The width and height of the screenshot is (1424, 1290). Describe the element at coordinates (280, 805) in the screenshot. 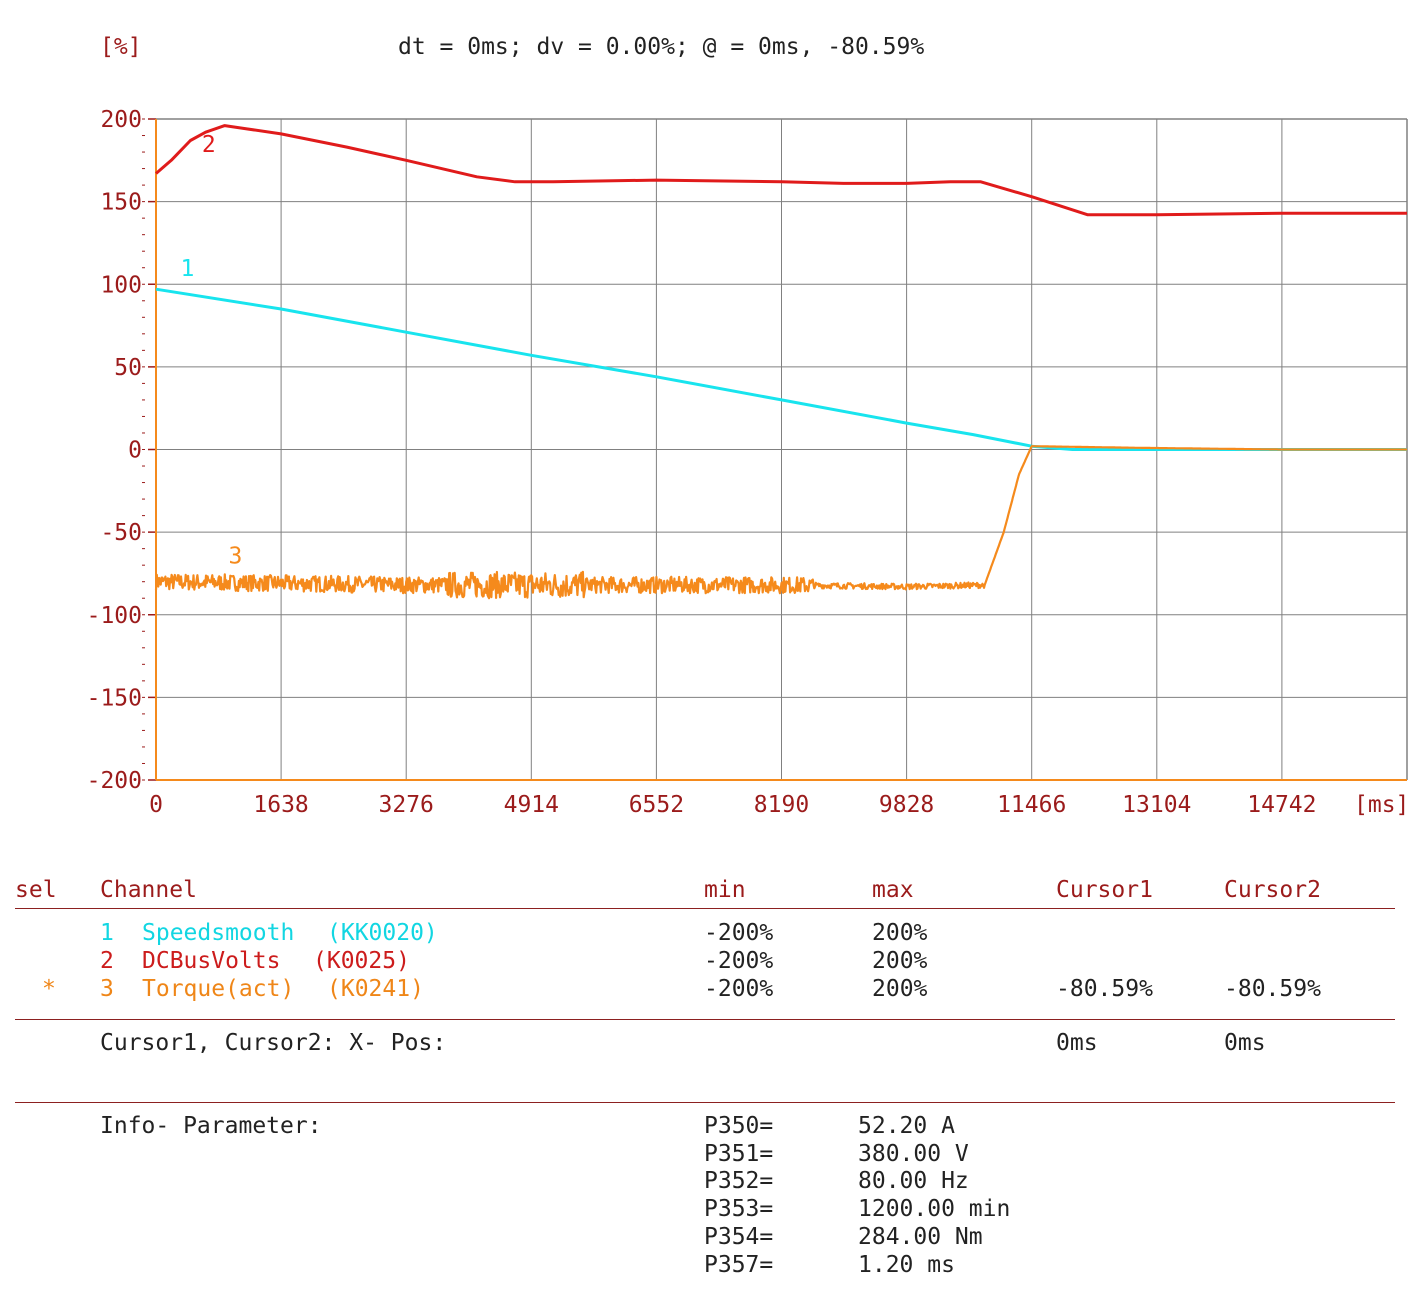

I see `x-tick-label: 1638` at that location.